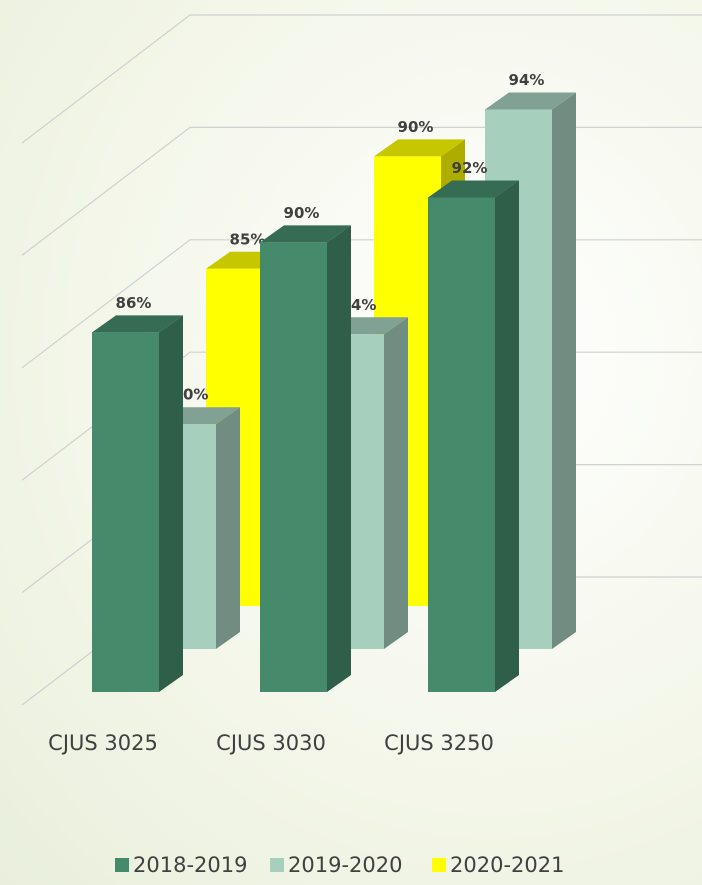  I want to click on x-tick-label: CJUS 3250, so click(439, 743).